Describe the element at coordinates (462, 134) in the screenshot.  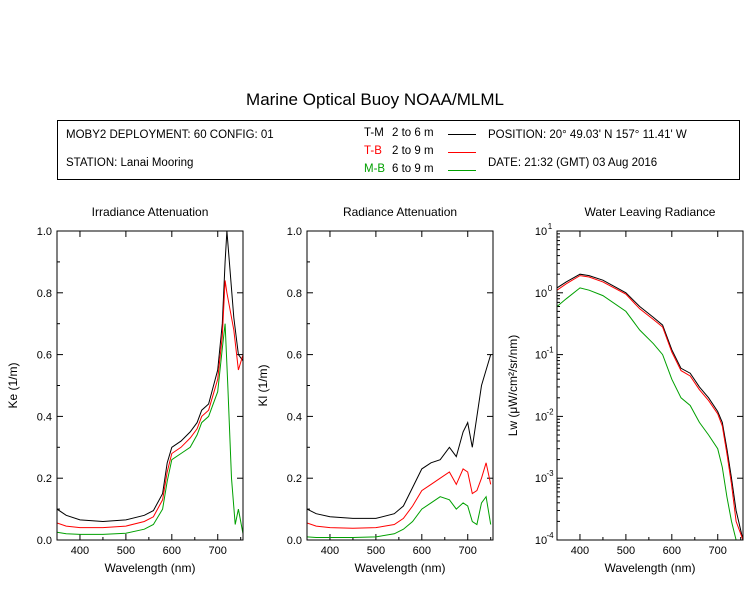
I see `legend-line-tm` at that location.